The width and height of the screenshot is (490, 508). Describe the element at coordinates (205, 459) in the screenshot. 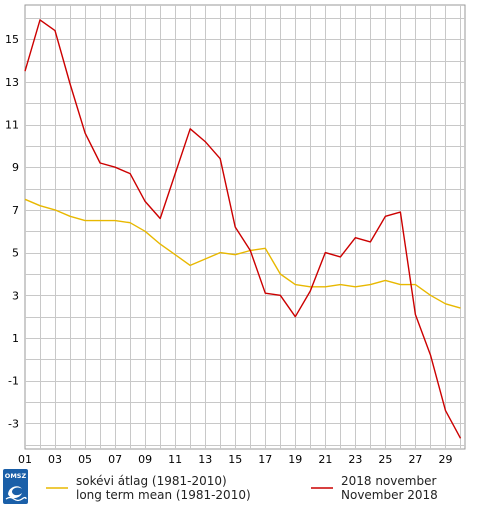

I see `x-tick-label: 13` at that location.